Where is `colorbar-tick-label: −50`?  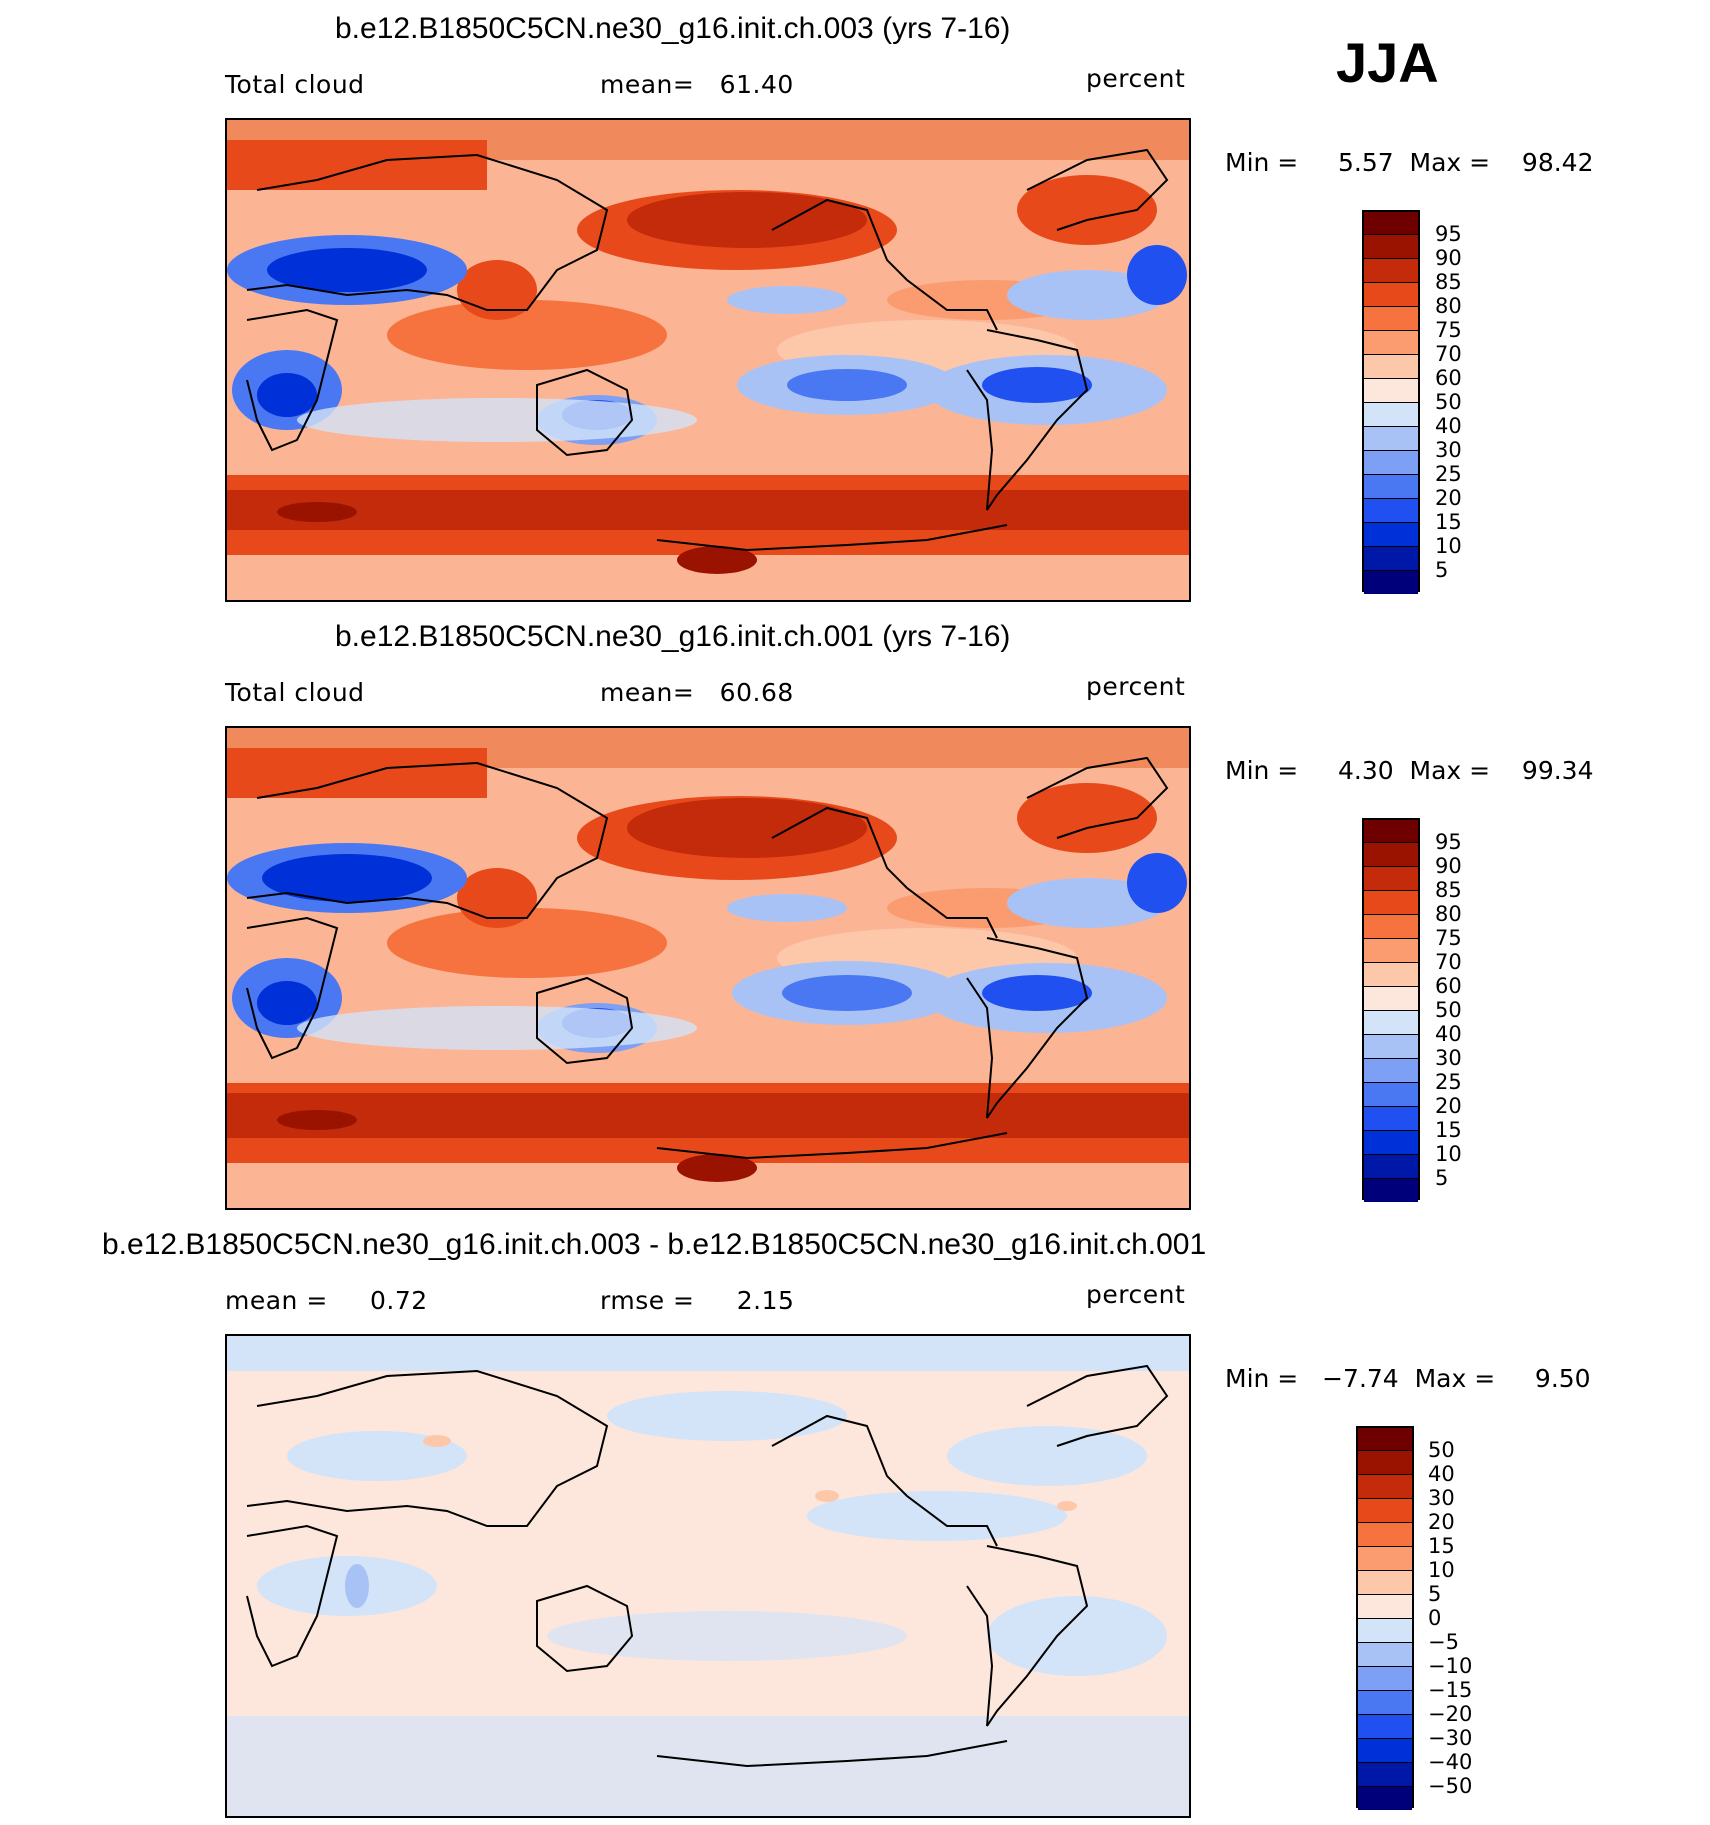
colorbar-tick-label: −50 is located at coordinates (1450, 1786).